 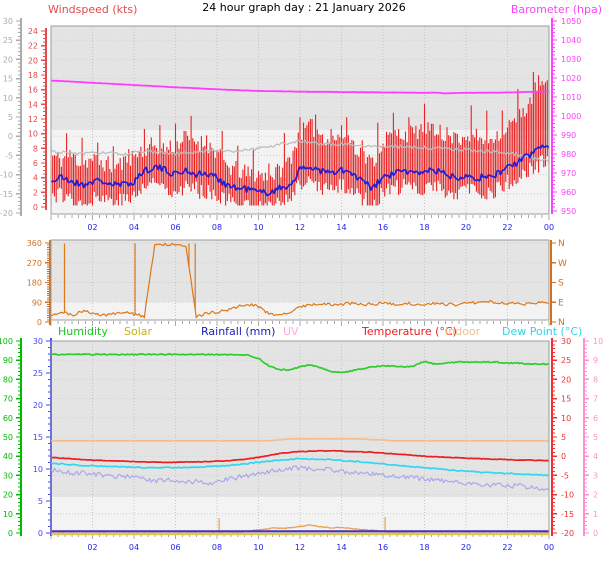 I want to click on svg-text: 180, so click(x=34, y=283).